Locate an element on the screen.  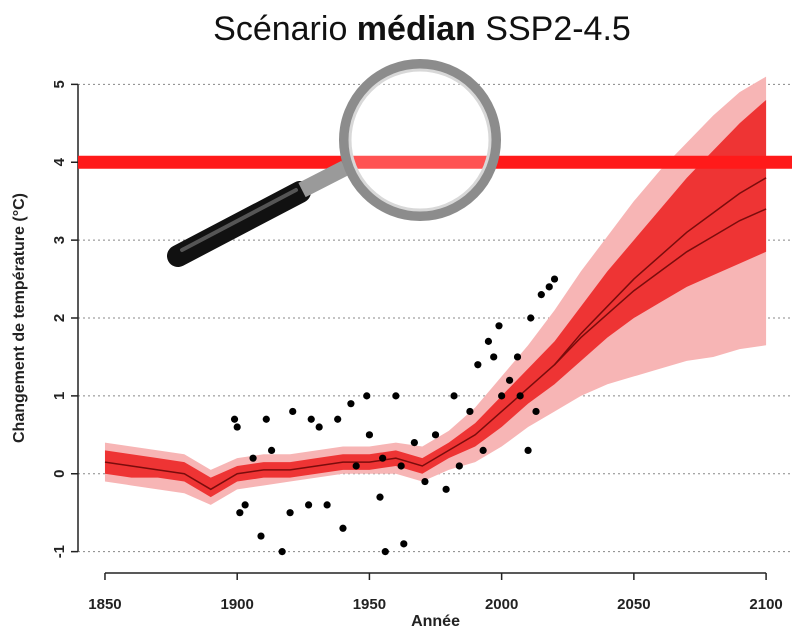
title-part: médian is located at coordinates (416, 29).